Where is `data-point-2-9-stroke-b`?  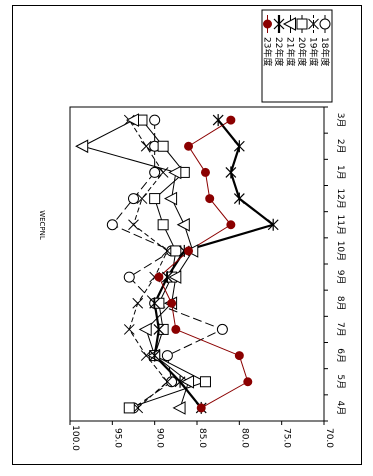
data-point-2-9-stroke-b is located at coordinates (142, 198).